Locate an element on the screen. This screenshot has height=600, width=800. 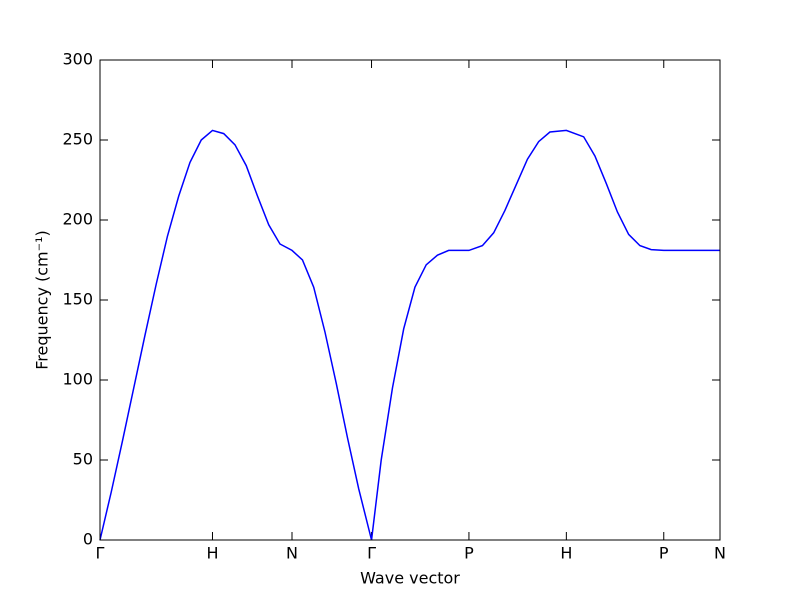
y-tick-label: 50 is located at coordinates (83, 459).